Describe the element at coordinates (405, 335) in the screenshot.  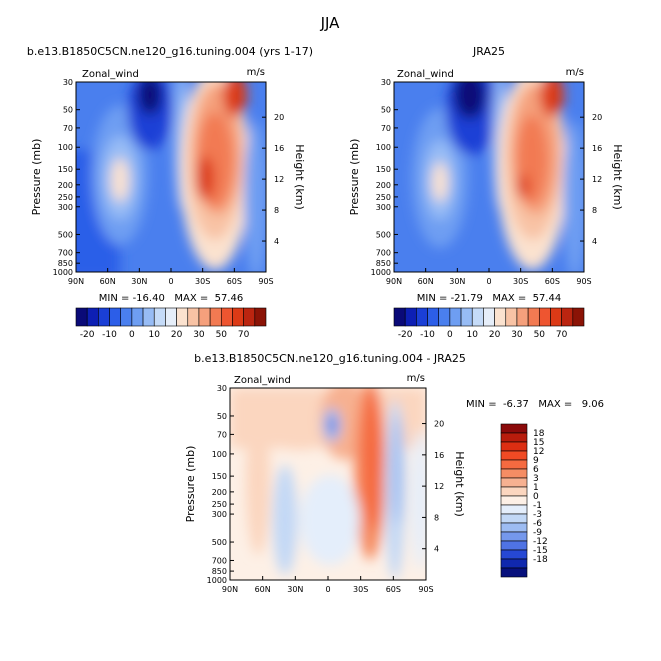
I see `colorbar-label: -20` at that location.